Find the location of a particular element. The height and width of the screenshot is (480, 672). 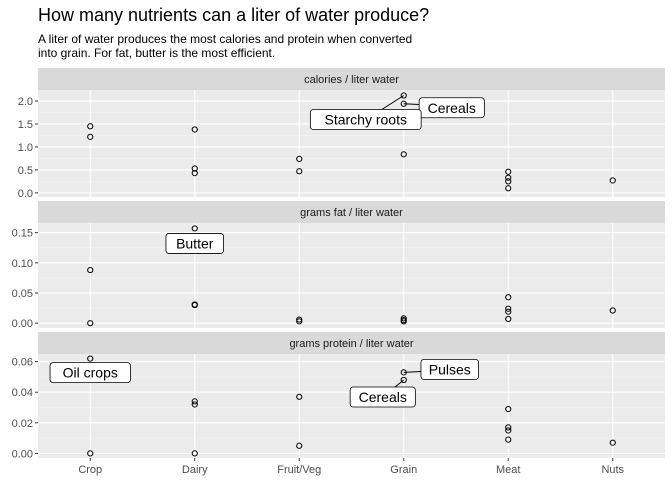

annotation-label: Pulses is located at coordinates (450, 369).